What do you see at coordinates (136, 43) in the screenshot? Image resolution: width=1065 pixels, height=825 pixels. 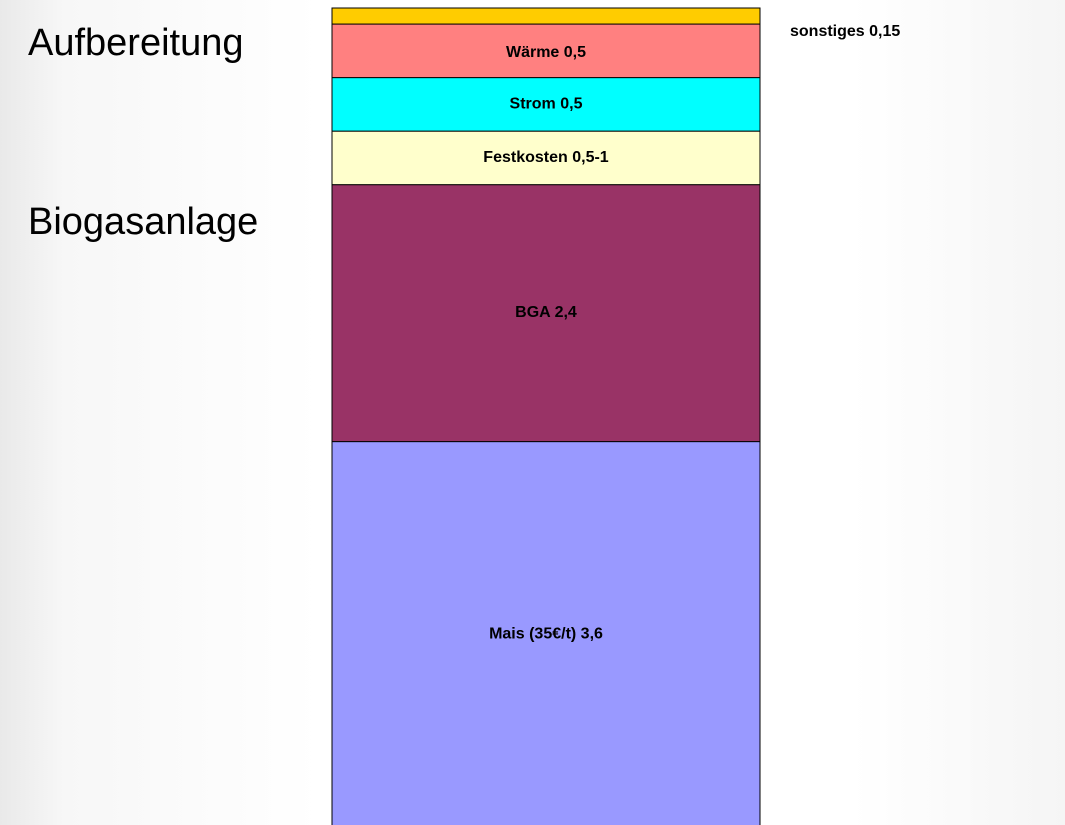 I see `annotation: Aufbereitung` at bounding box center [136, 43].